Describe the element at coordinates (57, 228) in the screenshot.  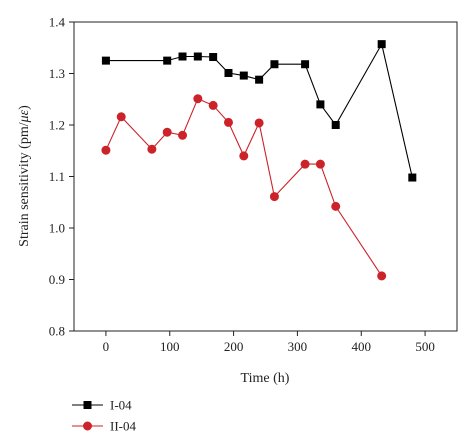
I see `y-tick-label: 1.0` at that location.